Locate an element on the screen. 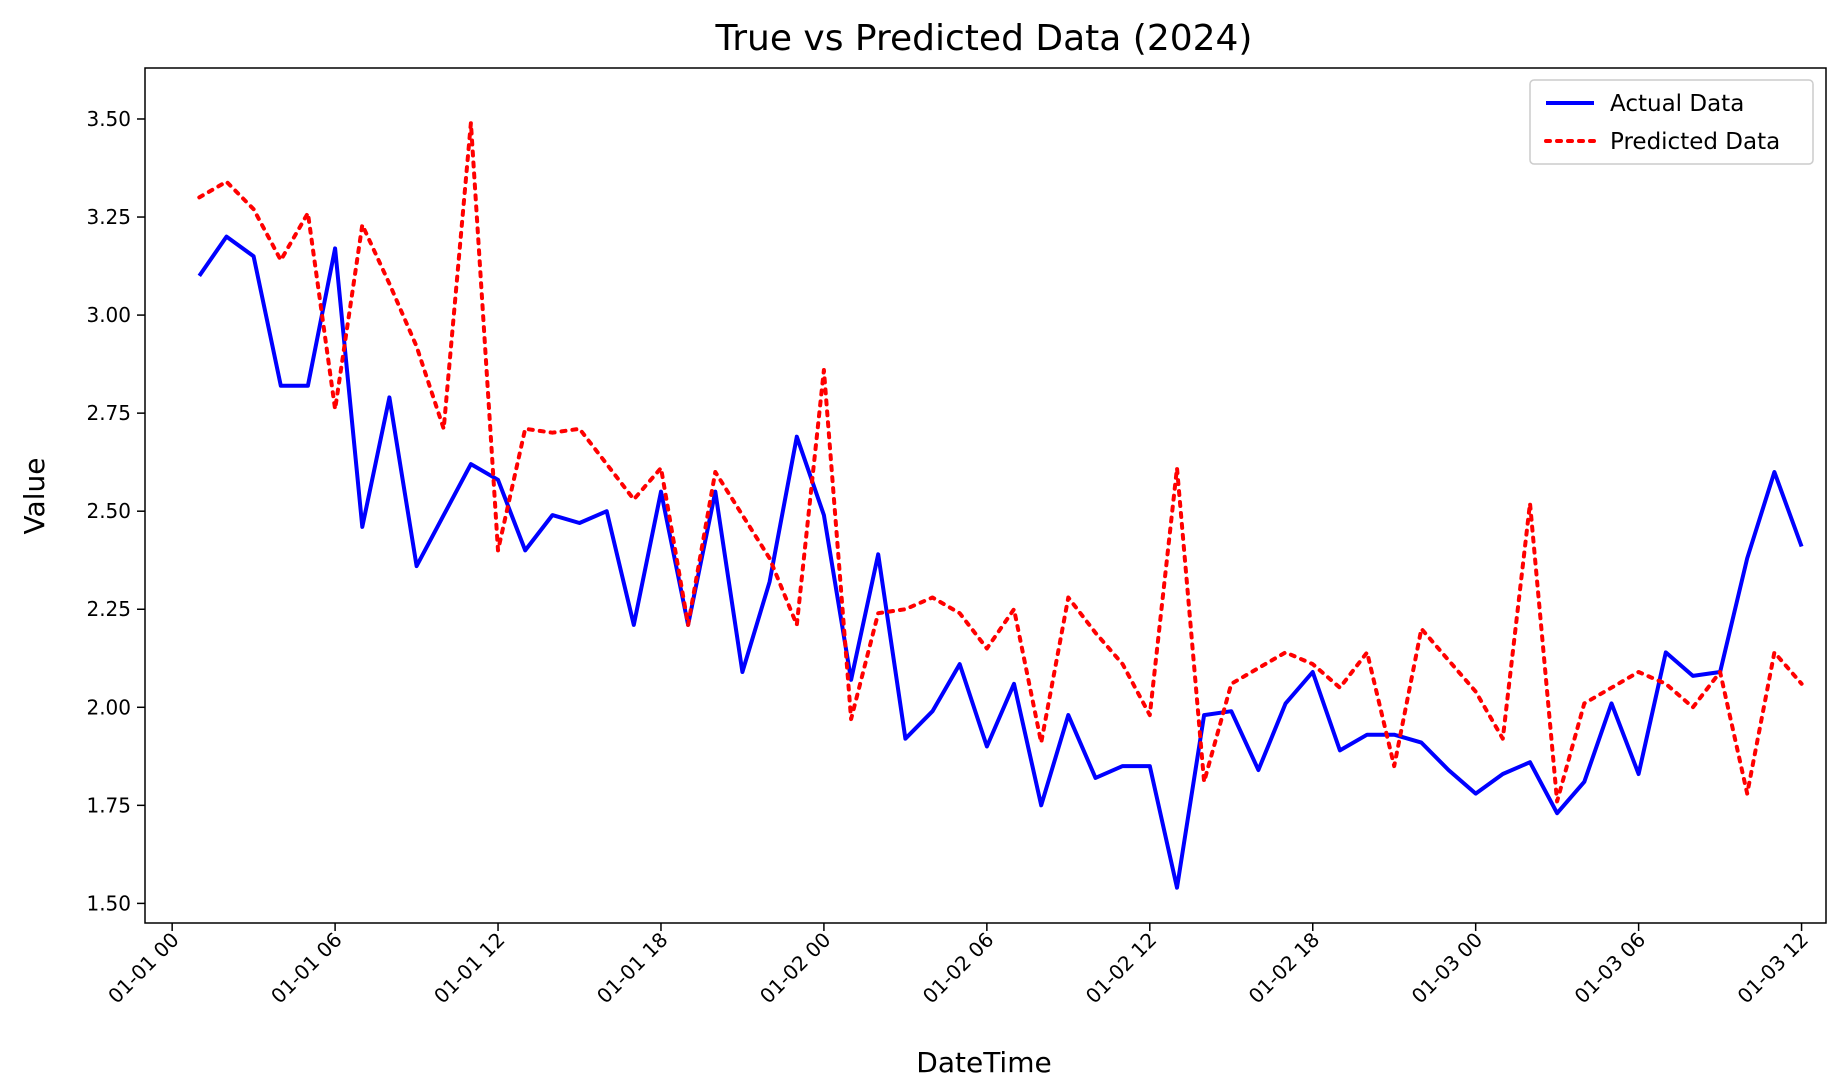 This screenshot has height=1082, width=1842. x-tick-label: 01-02 12 is located at coordinates (1121, 968).